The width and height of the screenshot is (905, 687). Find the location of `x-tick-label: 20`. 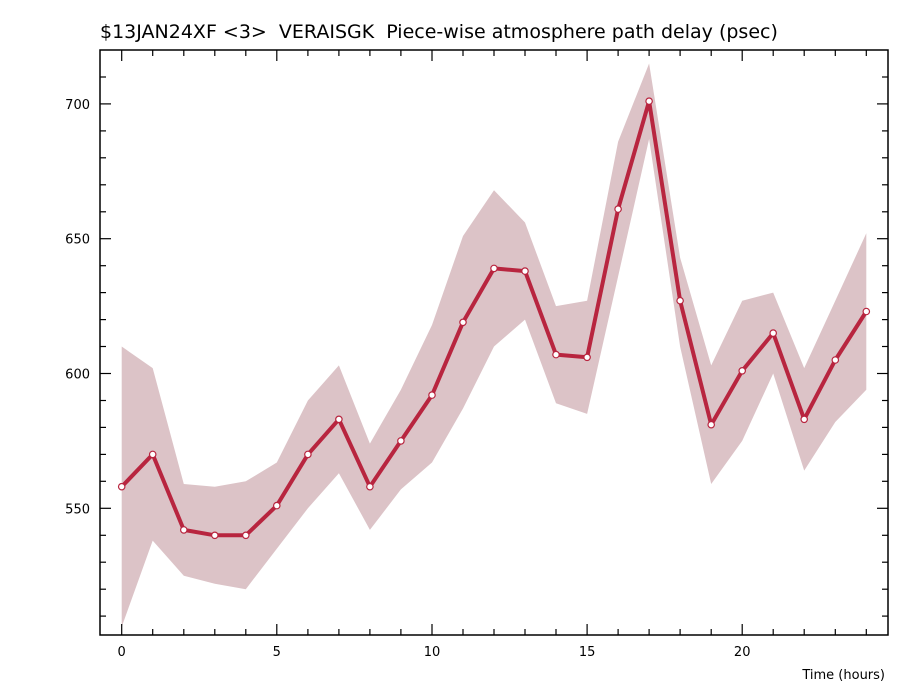

x-tick-label: 20 is located at coordinates (742, 652).